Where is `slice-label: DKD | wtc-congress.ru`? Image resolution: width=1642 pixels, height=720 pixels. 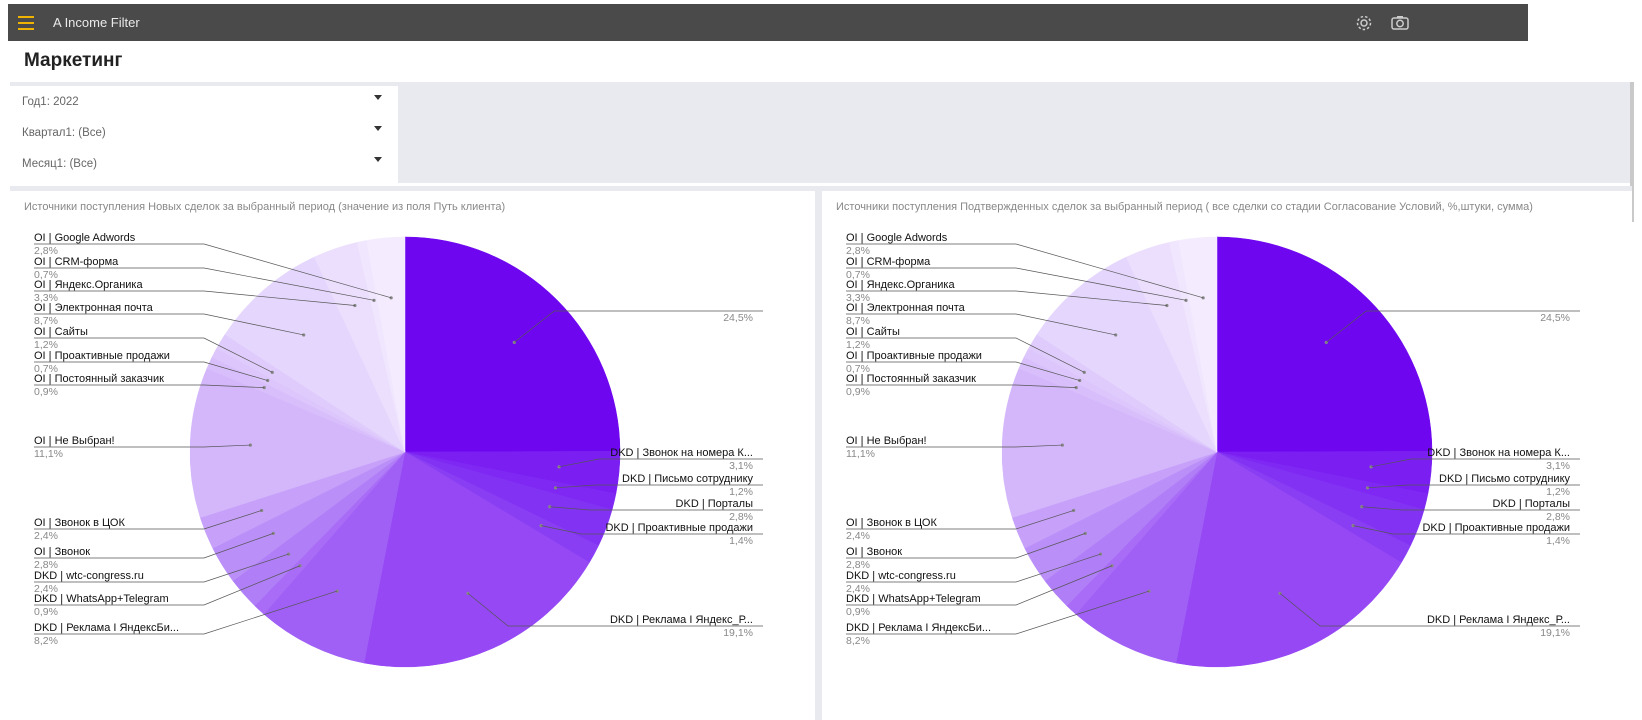
slice-label: DKD | wtc-congress.ru is located at coordinates (89, 576).